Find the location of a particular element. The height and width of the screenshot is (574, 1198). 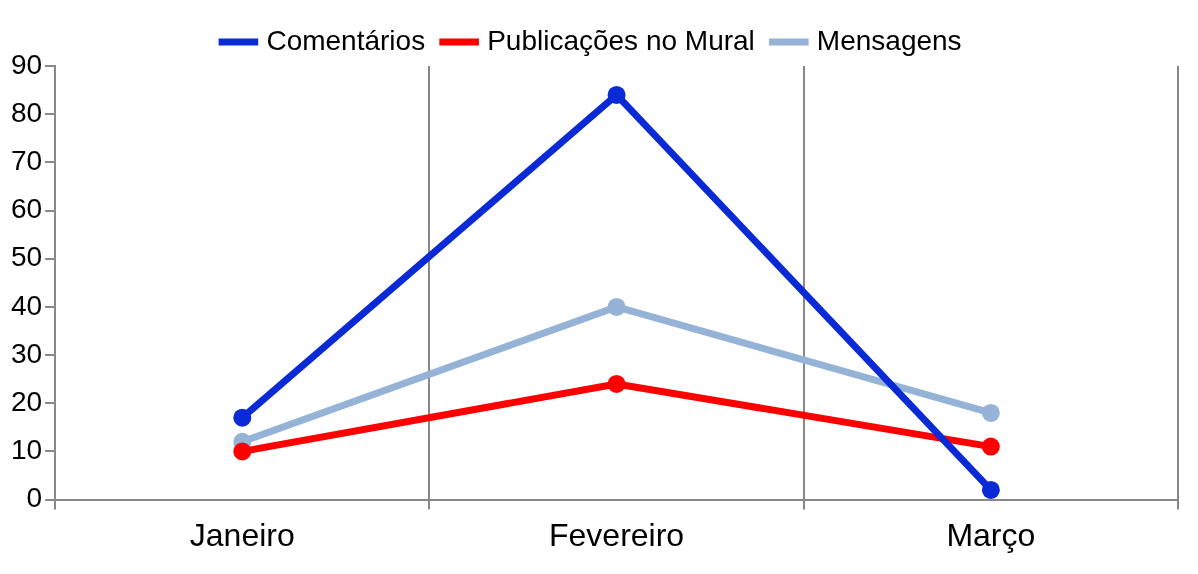

legend-label: Publicações no Mural is located at coordinates (621, 40).